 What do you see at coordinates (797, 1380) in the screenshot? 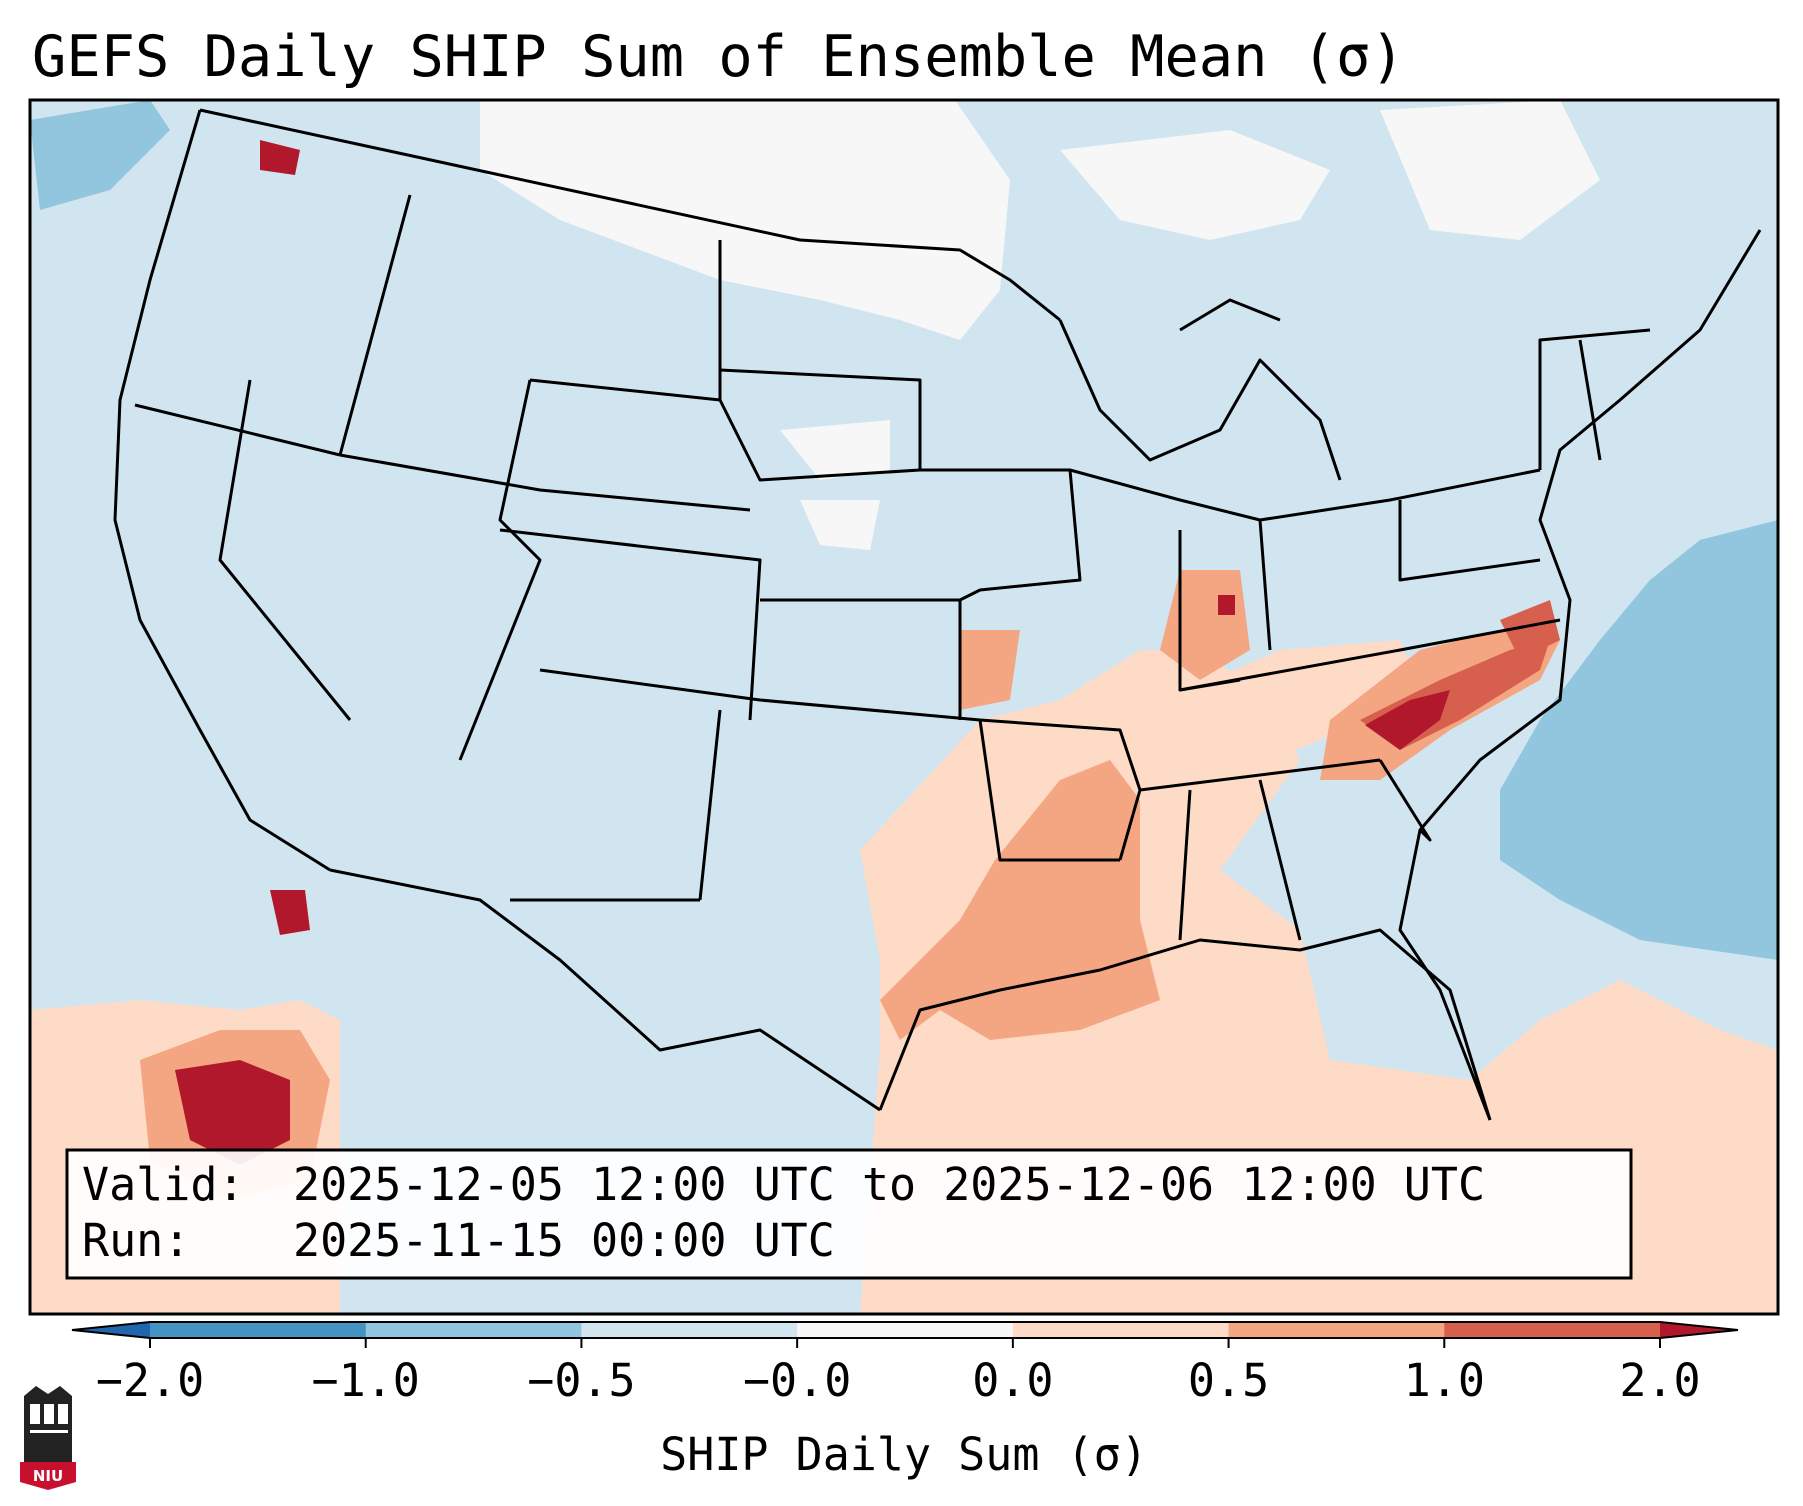
I see `colorbar-tick-label: −0.0` at bounding box center [797, 1380].